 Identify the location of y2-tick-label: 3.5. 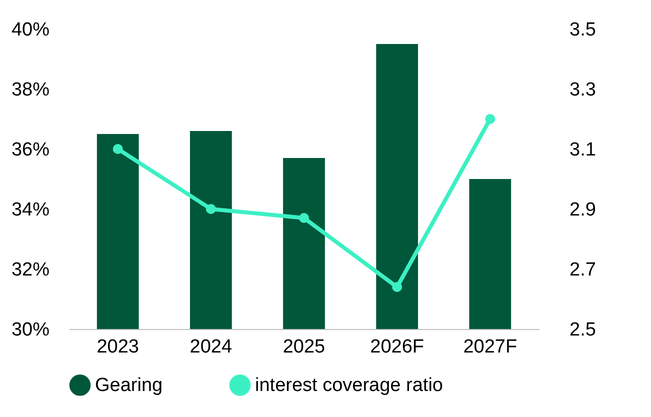
(583, 30).